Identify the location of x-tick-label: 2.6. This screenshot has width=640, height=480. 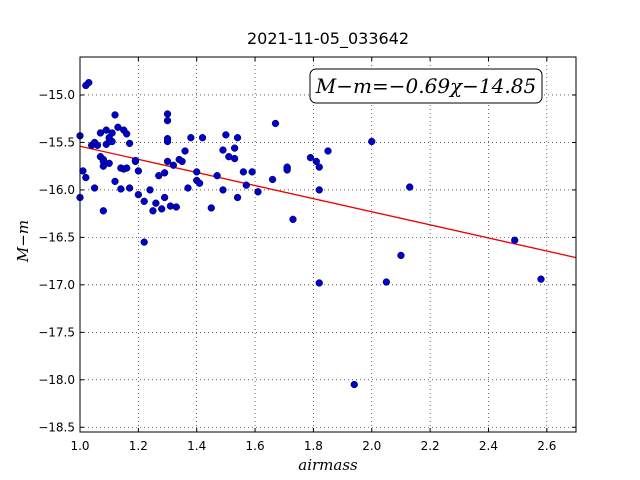
(546, 446).